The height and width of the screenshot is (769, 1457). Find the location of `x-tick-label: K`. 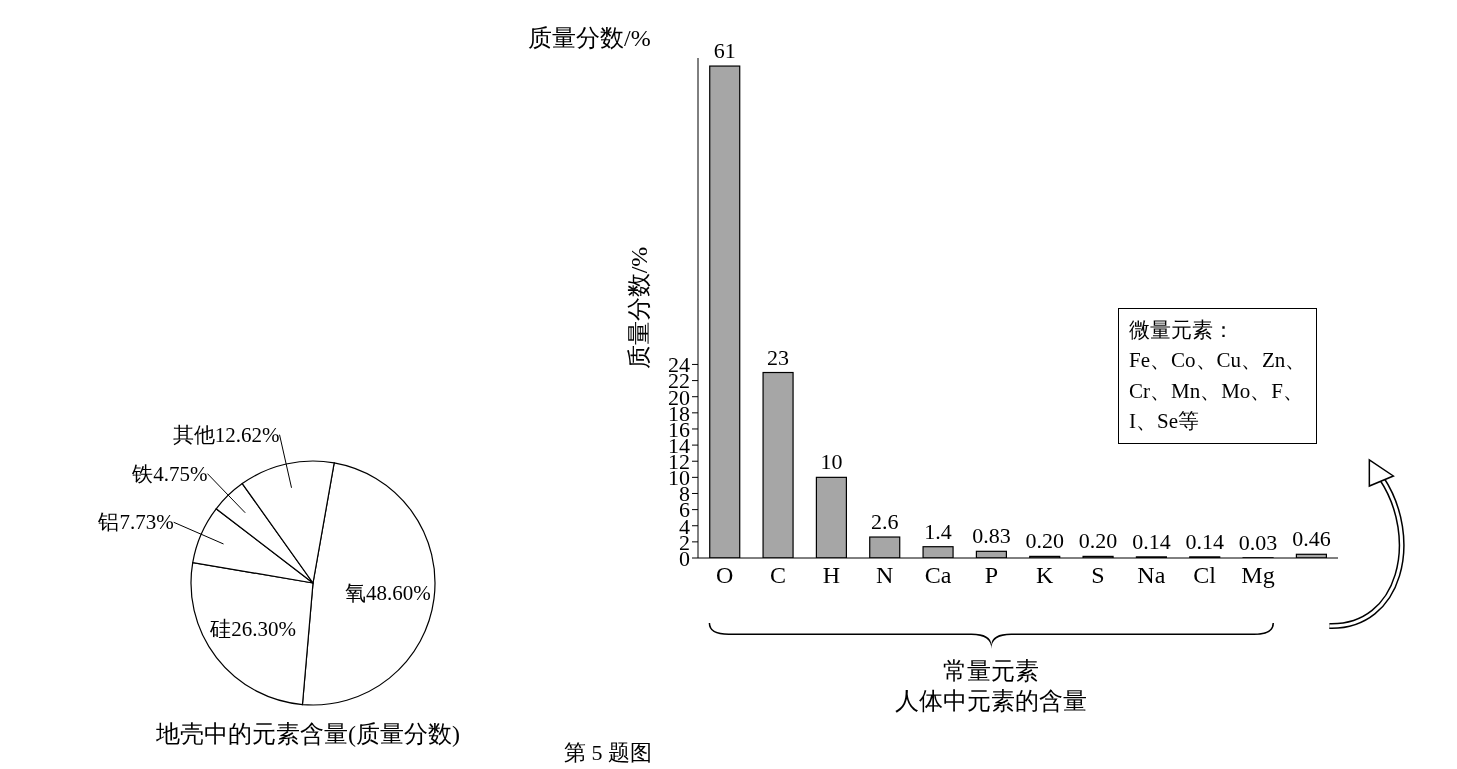

x-tick-label: K is located at coordinates (1044, 575).